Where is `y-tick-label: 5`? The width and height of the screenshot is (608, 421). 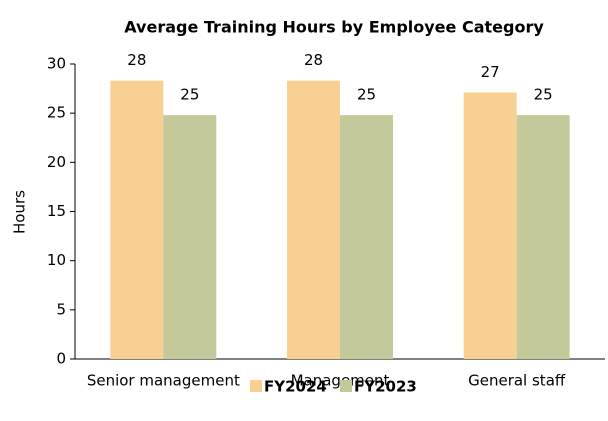
y-tick-label: 5 is located at coordinates (61, 309).